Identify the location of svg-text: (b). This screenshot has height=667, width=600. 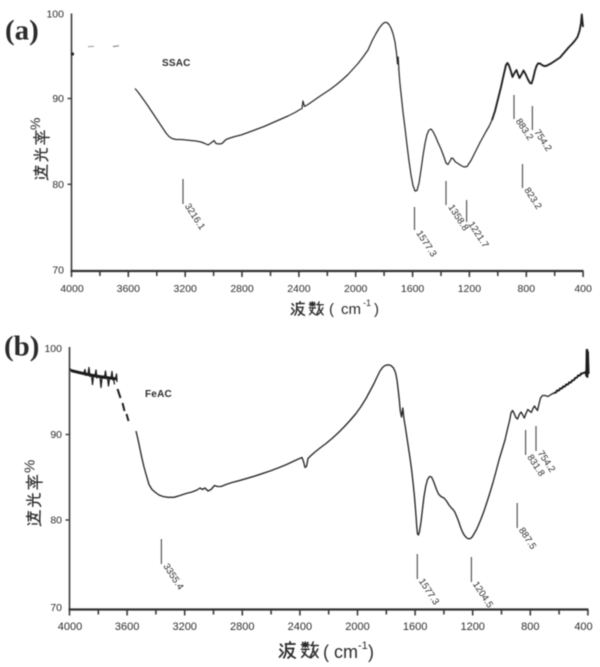
(21, 347).